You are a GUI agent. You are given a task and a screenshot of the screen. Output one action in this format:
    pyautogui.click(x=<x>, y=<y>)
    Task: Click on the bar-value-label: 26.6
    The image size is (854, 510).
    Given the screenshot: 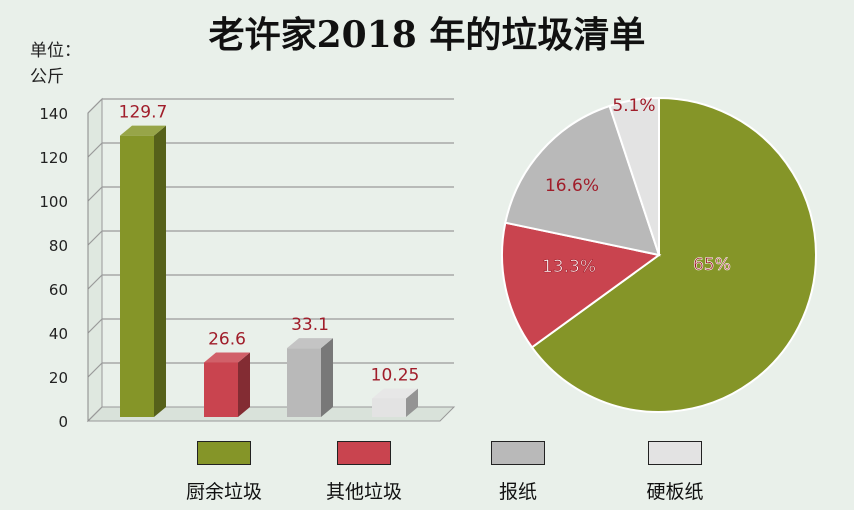 What is the action you would take?
    pyautogui.click(x=227, y=339)
    